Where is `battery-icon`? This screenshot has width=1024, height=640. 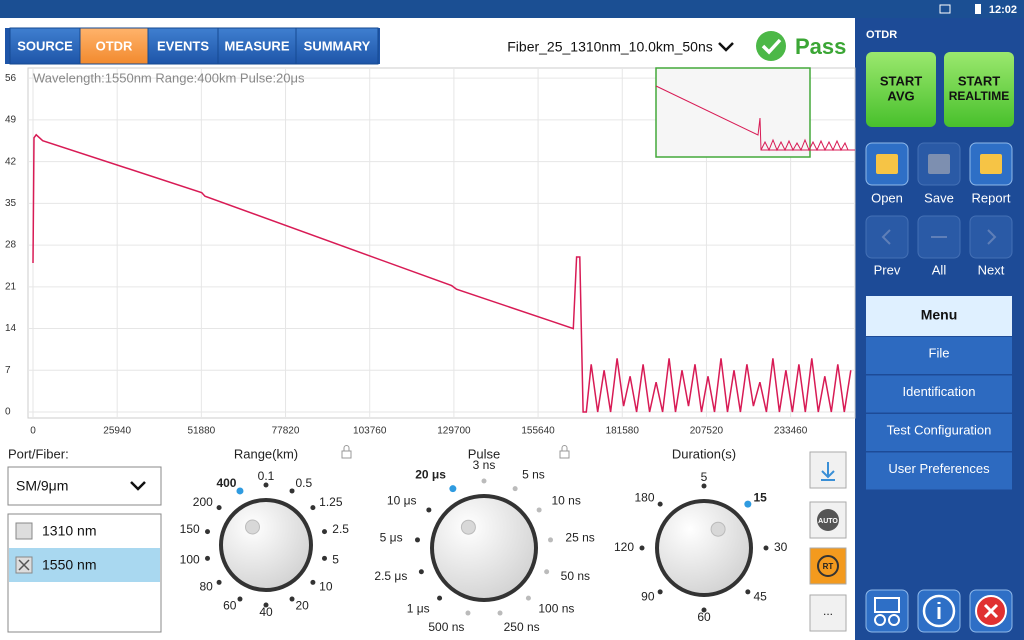
battery-icon is located at coordinates (978, 9).